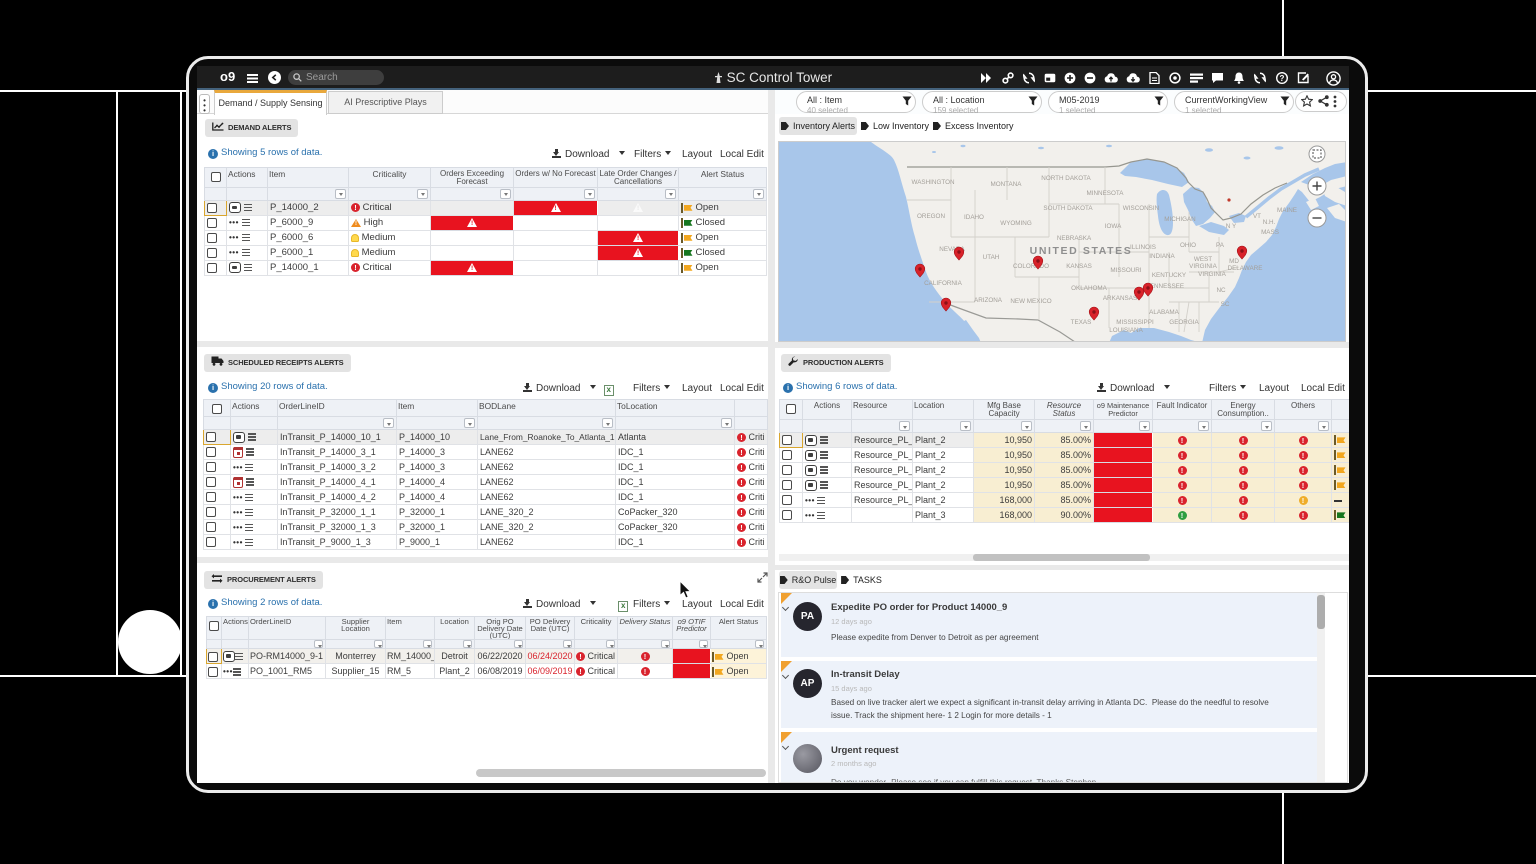  What do you see at coordinates (1030, 301) in the screenshot?
I see `svg-text: NEW MEXICO` at bounding box center [1030, 301].